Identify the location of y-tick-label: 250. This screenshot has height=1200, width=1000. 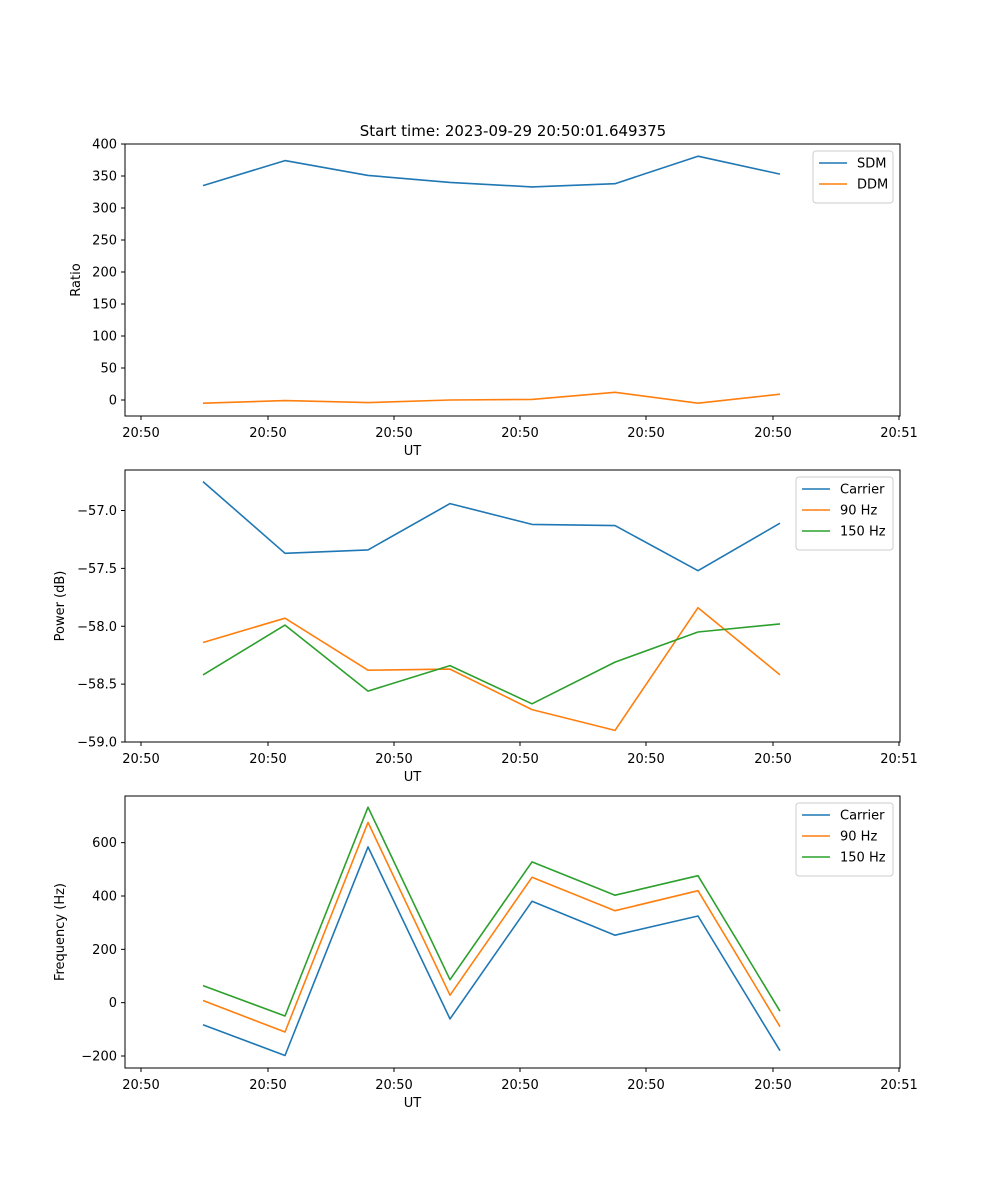
(104, 241).